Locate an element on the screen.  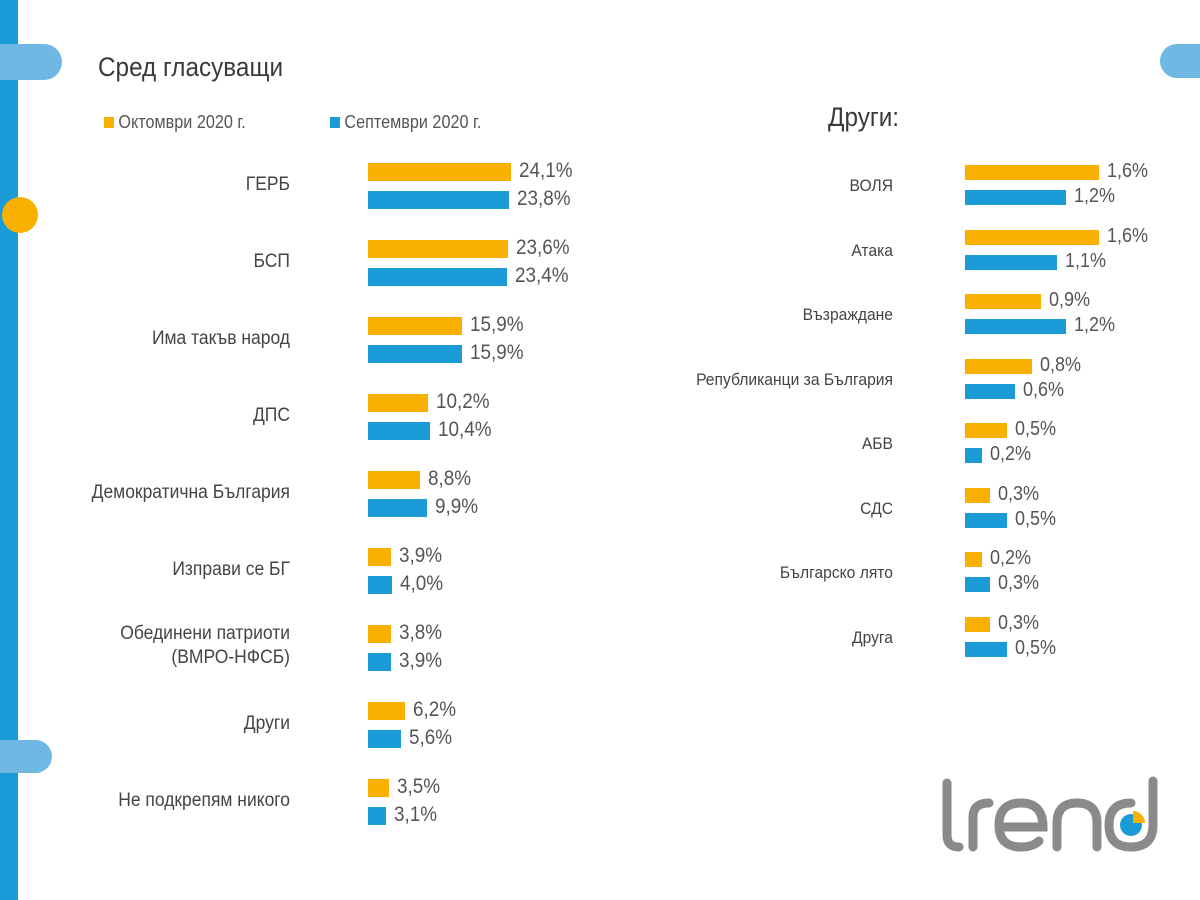
category-label: Изправи се БГ is located at coordinates (231, 569).